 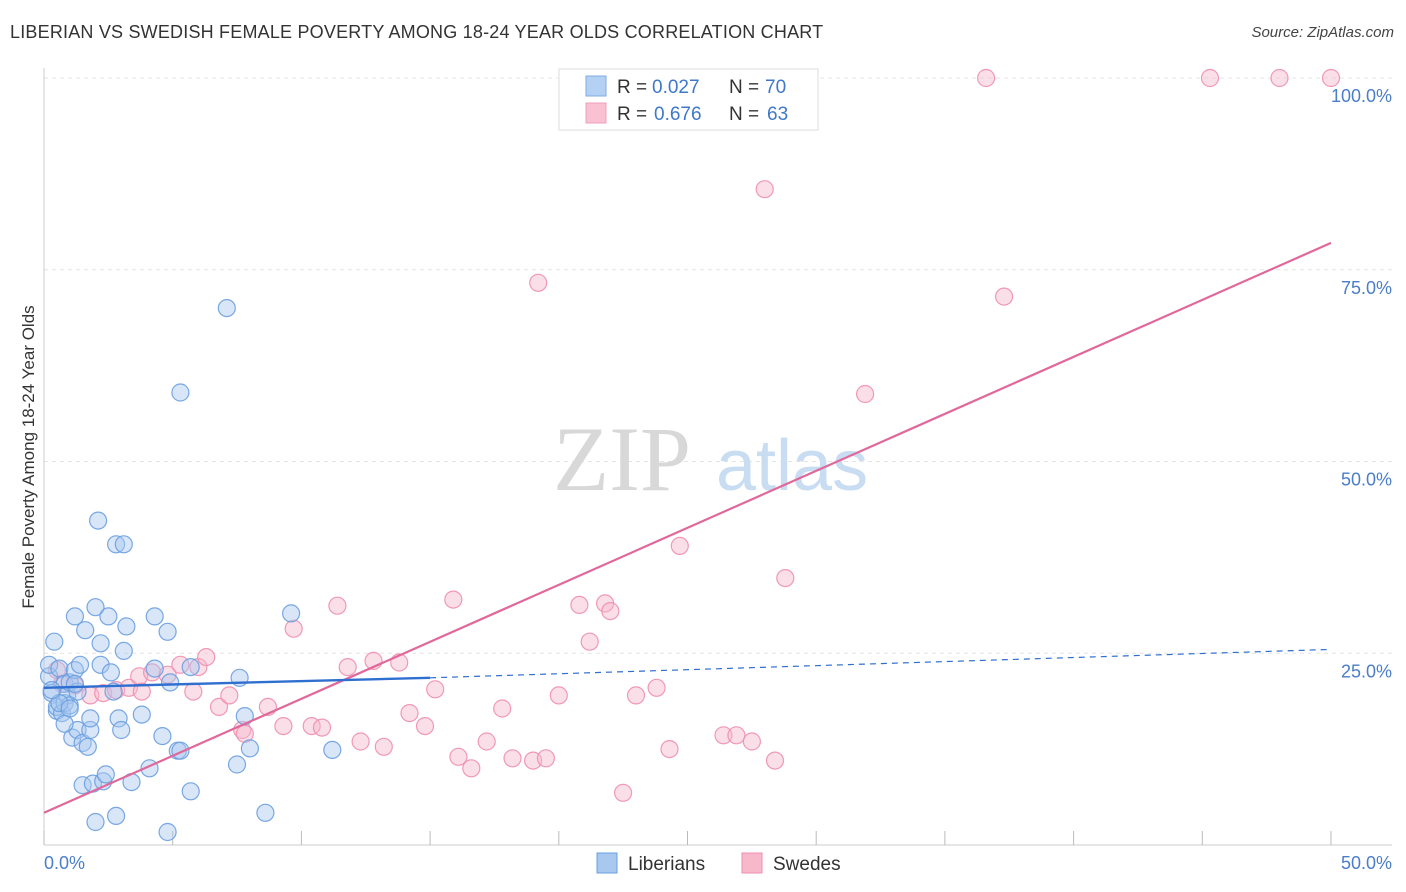 I want to click on liberians-points, so click(x=190, y=570).